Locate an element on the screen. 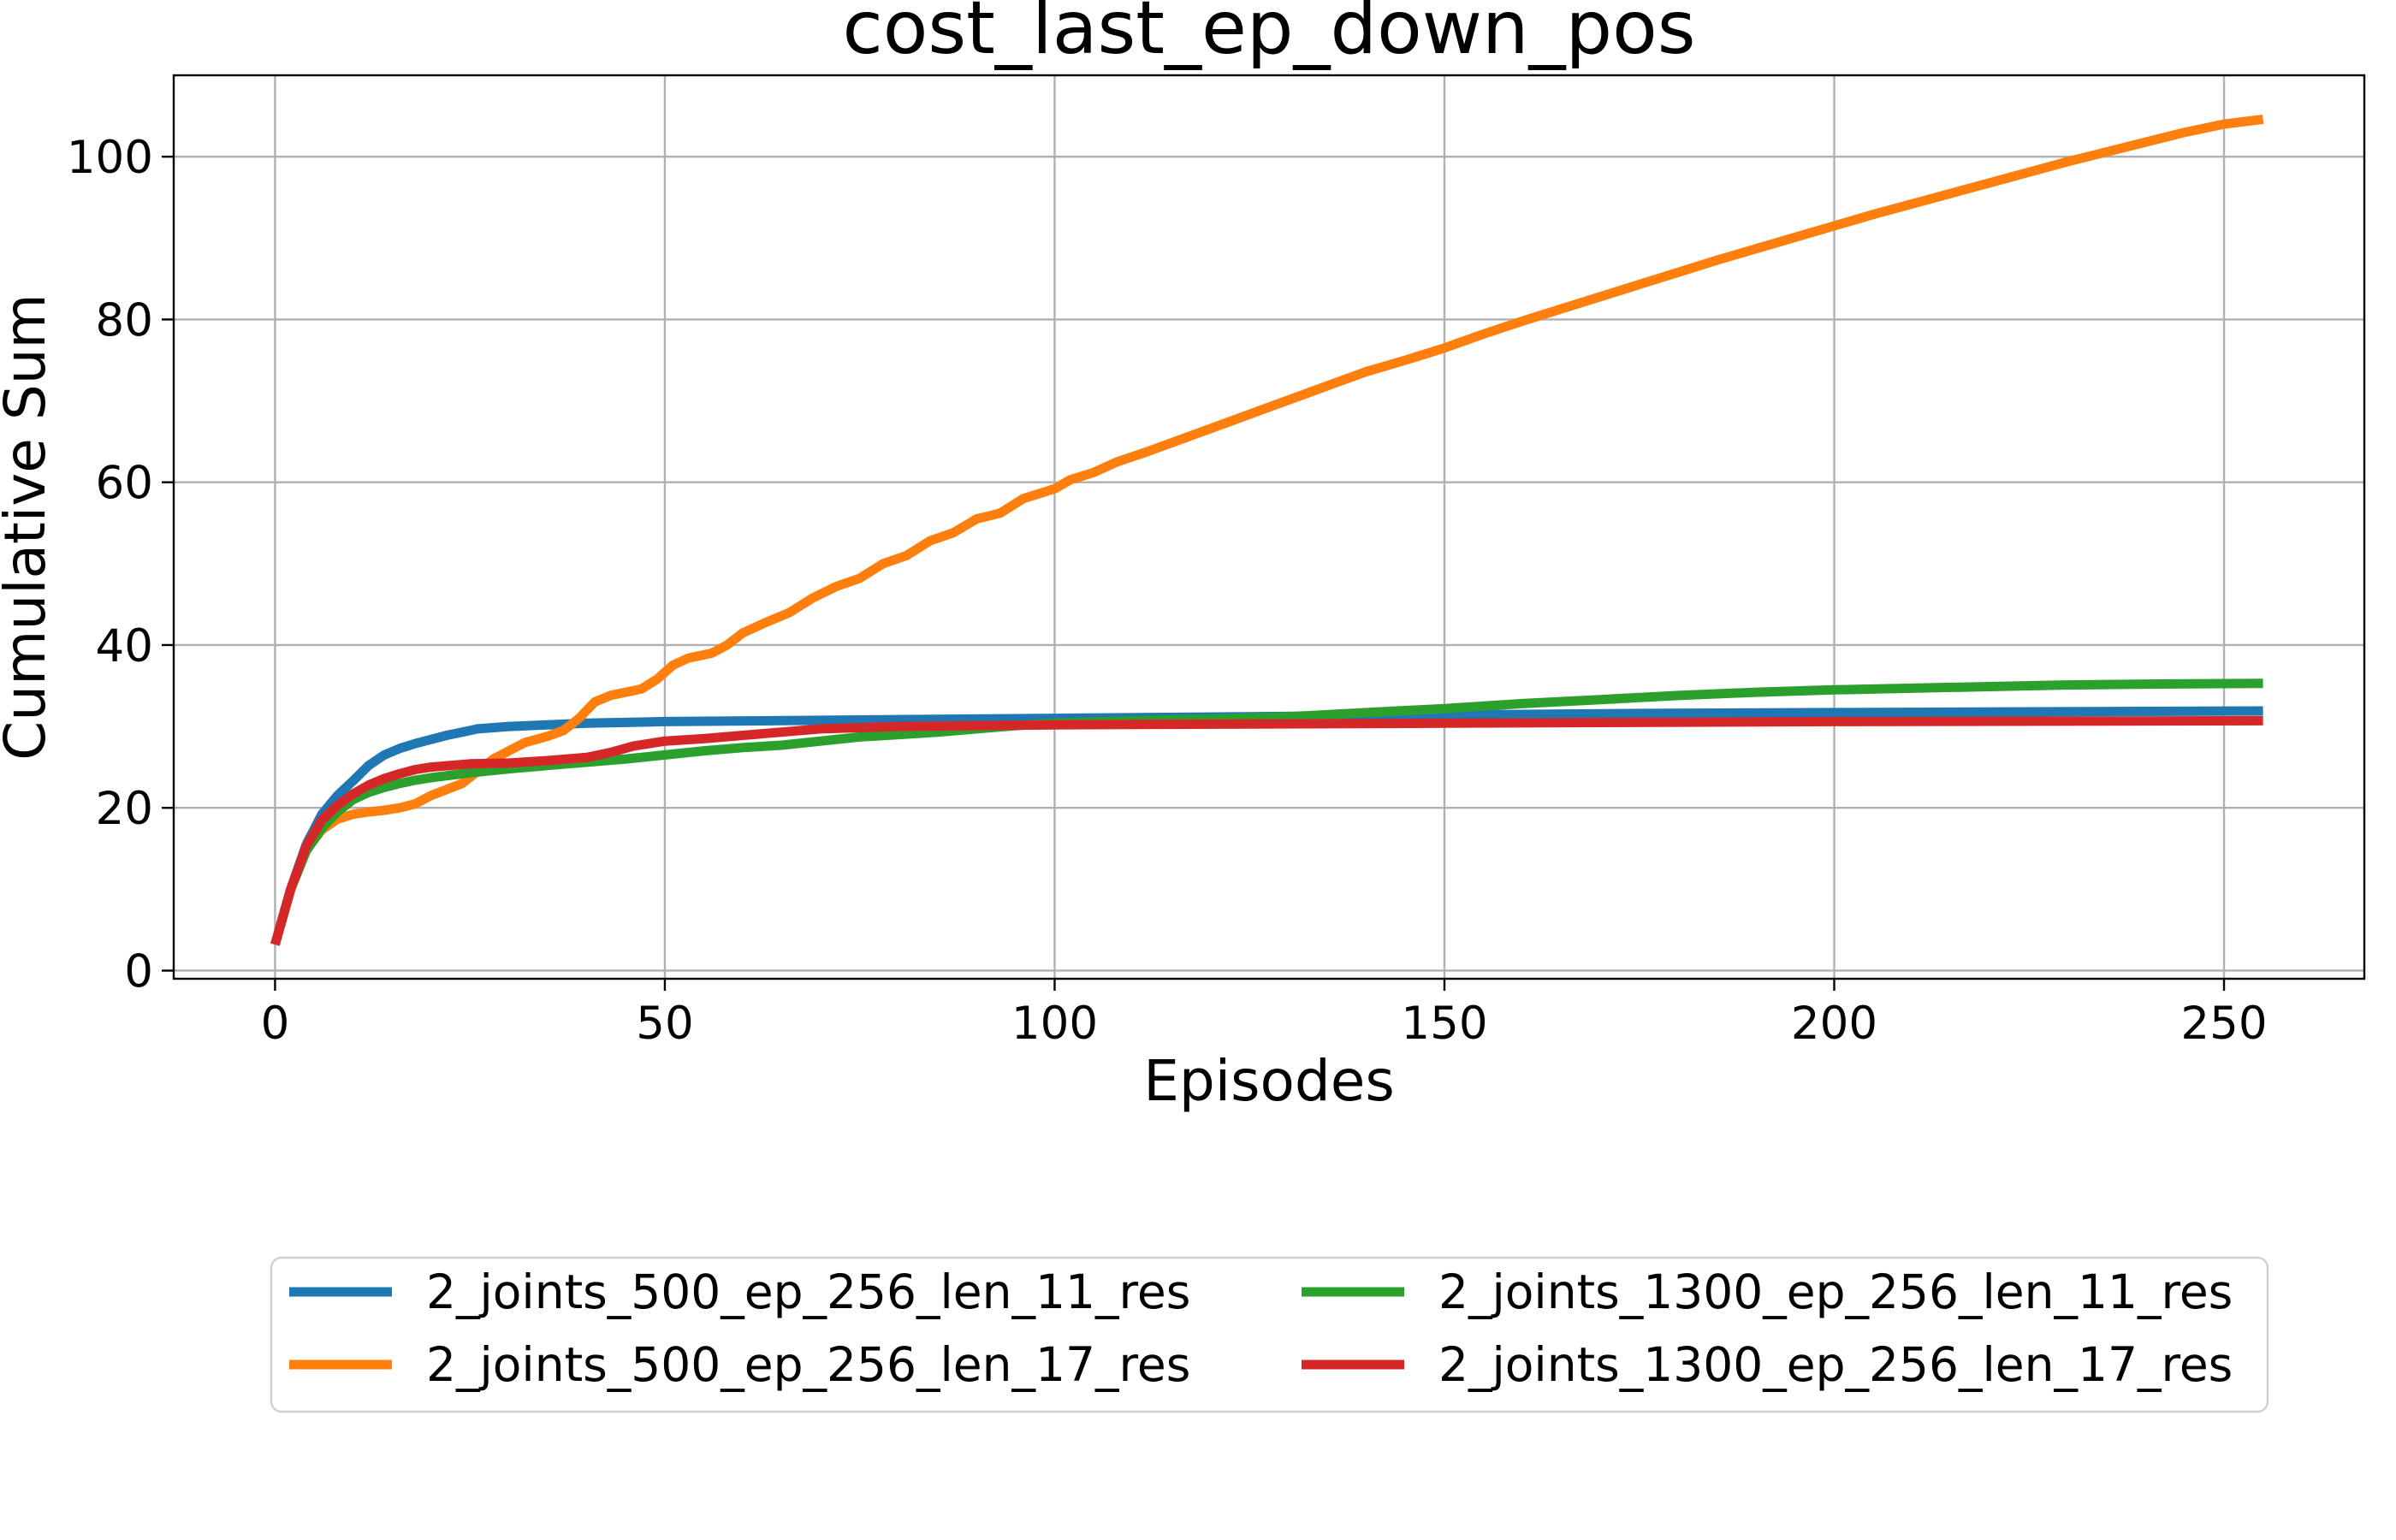 The width and height of the screenshot is (2396, 1540). legend-label: 2_joints_1300_ep_256_len_17_res is located at coordinates (1836, 1364).